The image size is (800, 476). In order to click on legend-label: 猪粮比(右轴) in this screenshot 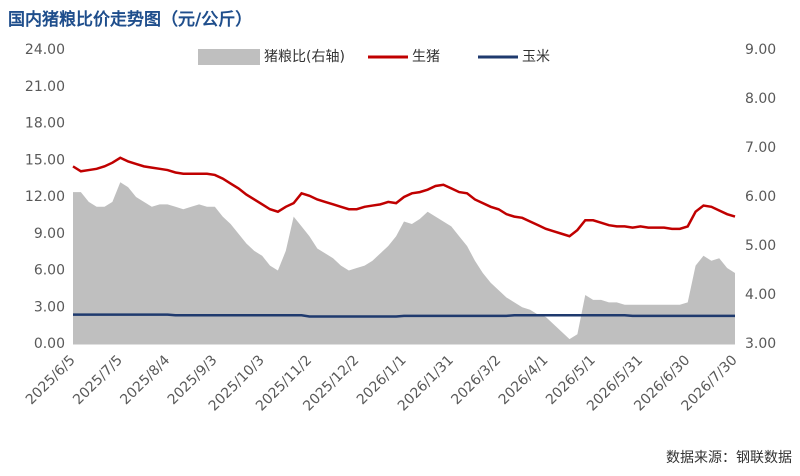, I will do `click(304, 57)`.